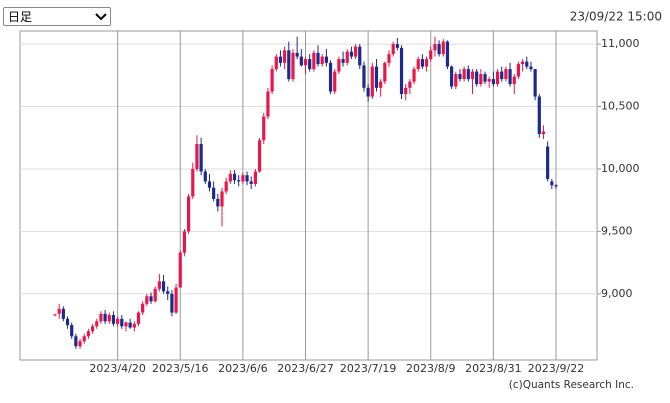 The image size is (670, 403). What do you see at coordinates (242, 368) in the screenshot?
I see `x-tick-label: 2023/6/6` at bounding box center [242, 368].